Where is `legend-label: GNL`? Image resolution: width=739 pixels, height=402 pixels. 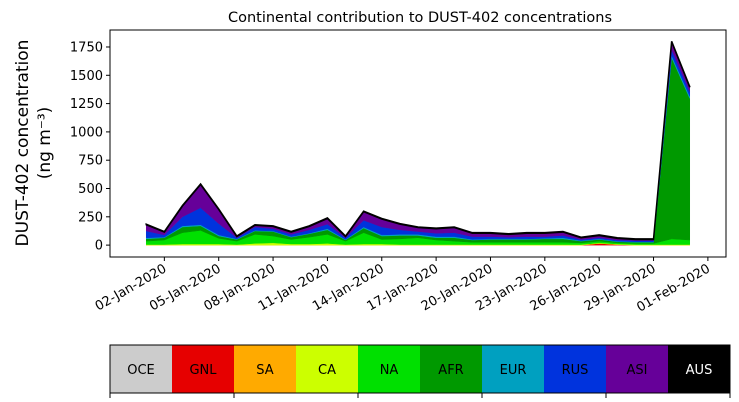 legend-label: GNL is located at coordinates (203, 370).